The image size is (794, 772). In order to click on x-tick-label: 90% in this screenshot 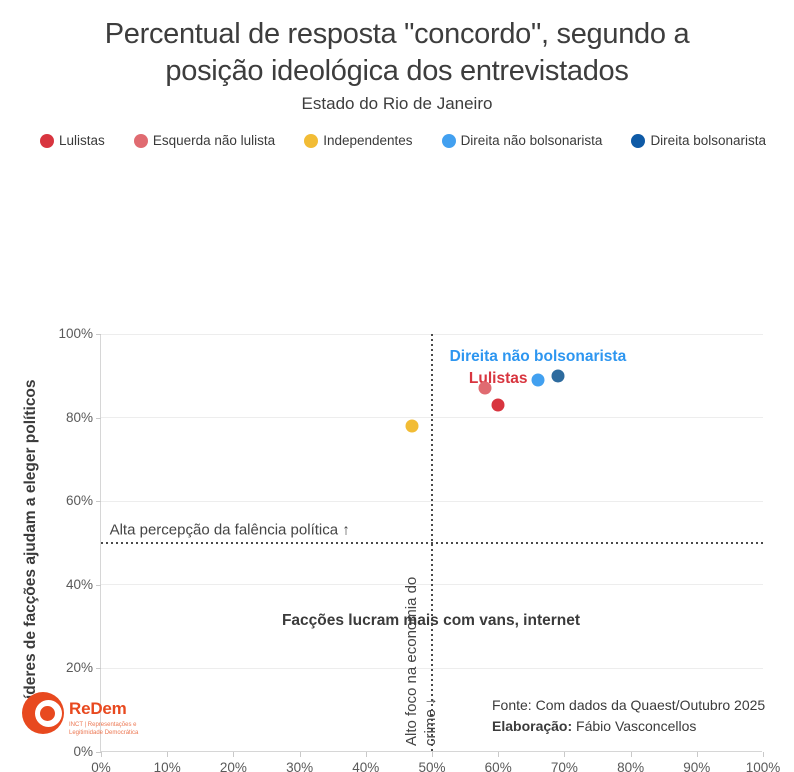, I will do `click(697, 766)`.